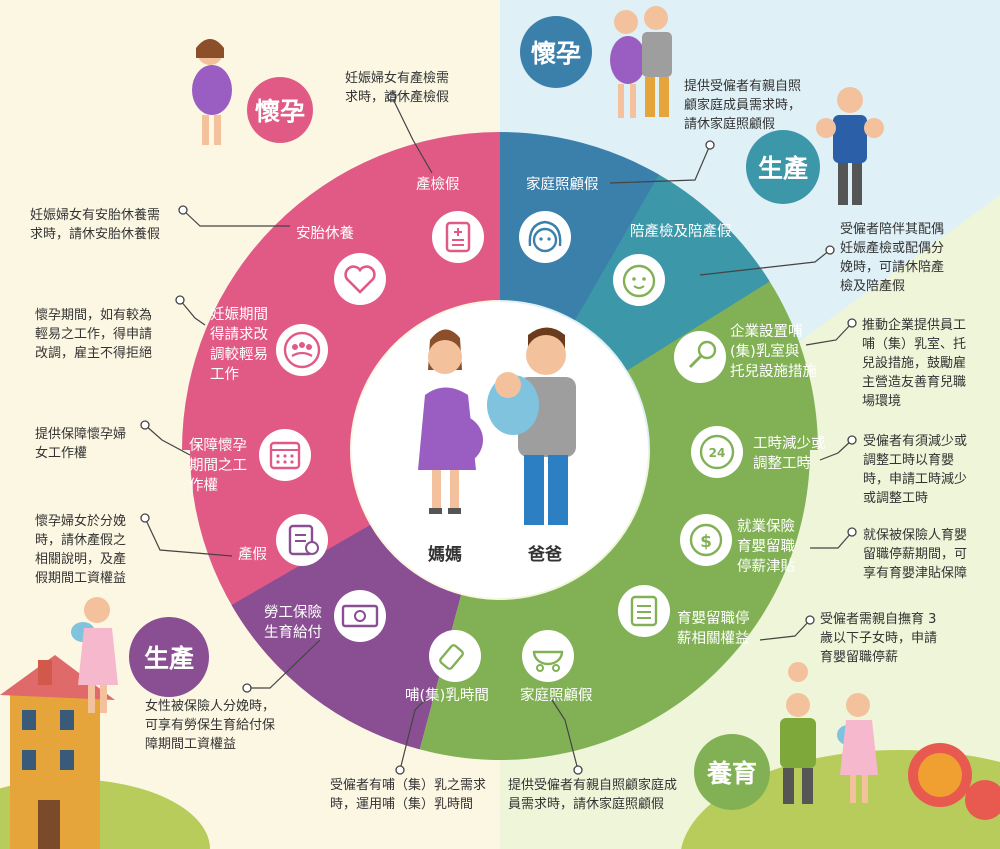 The width and height of the screenshot is (1000, 849). What do you see at coordinates (915, 470) in the screenshot?
I see `note-reduced-hours: 受僱者有須減少或 調整工時以育嬰 時，申請工時減少 或調整工時` at bounding box center [915, 470].